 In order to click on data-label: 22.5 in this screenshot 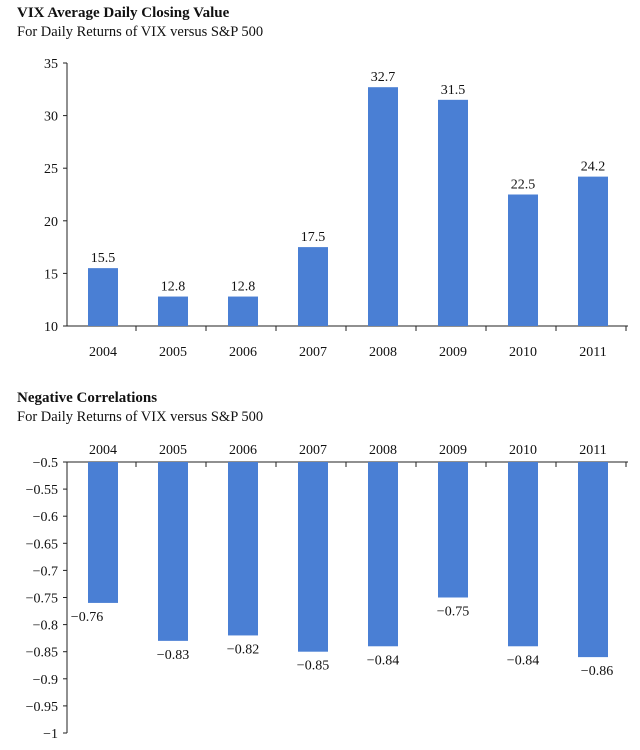, I will do `click(523, 185)`.